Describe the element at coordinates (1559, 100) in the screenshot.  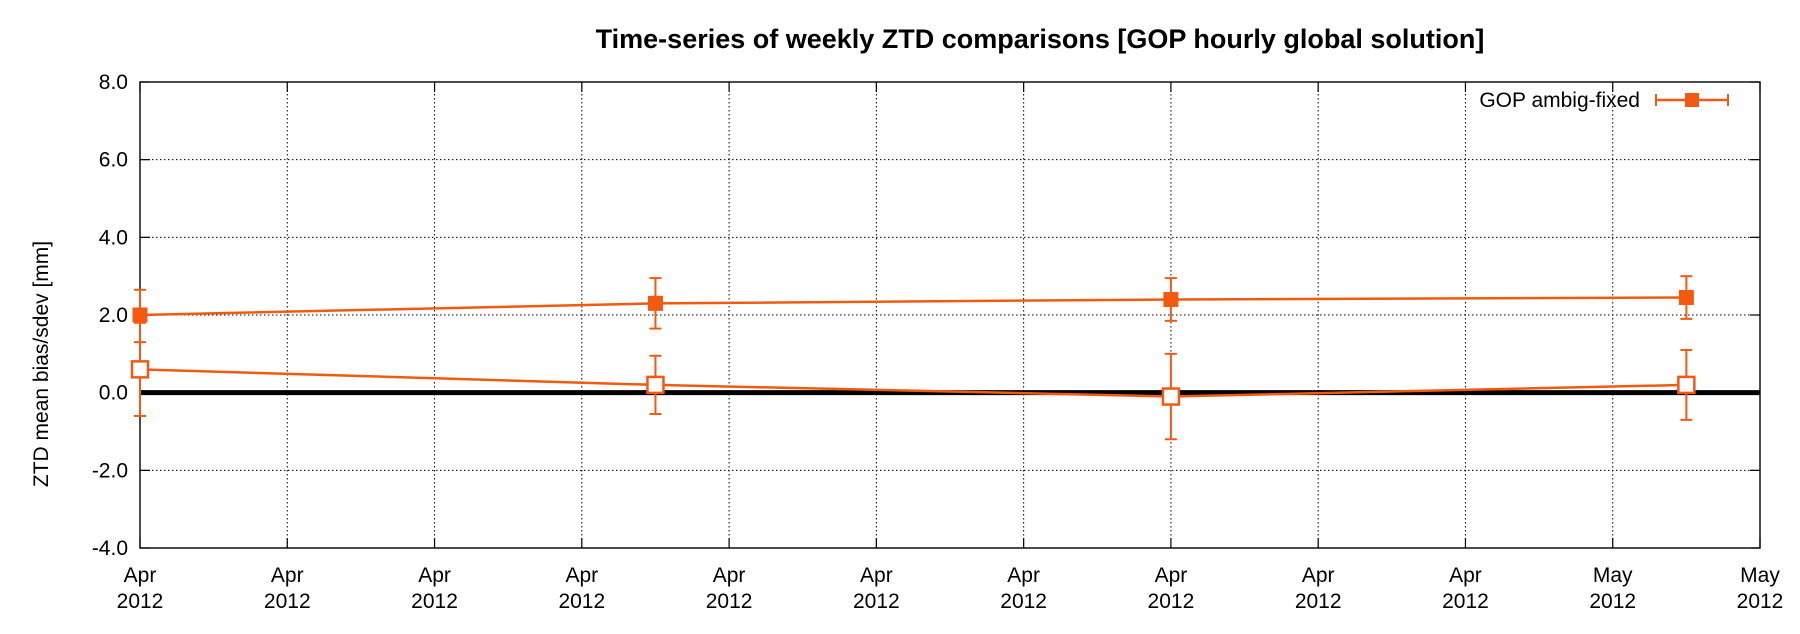
I see `legend-label: GOP ambig-fixed` at that location.